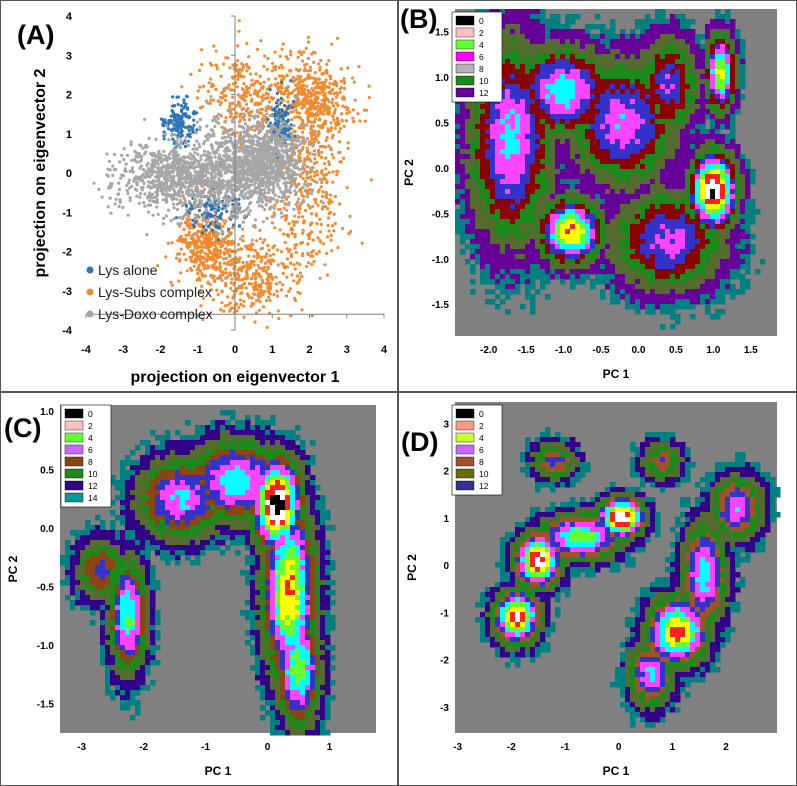  Describe the element at coordinates (40, 172) in the screenshot. I see `y-axis-title: projection on eigenvector 2` at that location.